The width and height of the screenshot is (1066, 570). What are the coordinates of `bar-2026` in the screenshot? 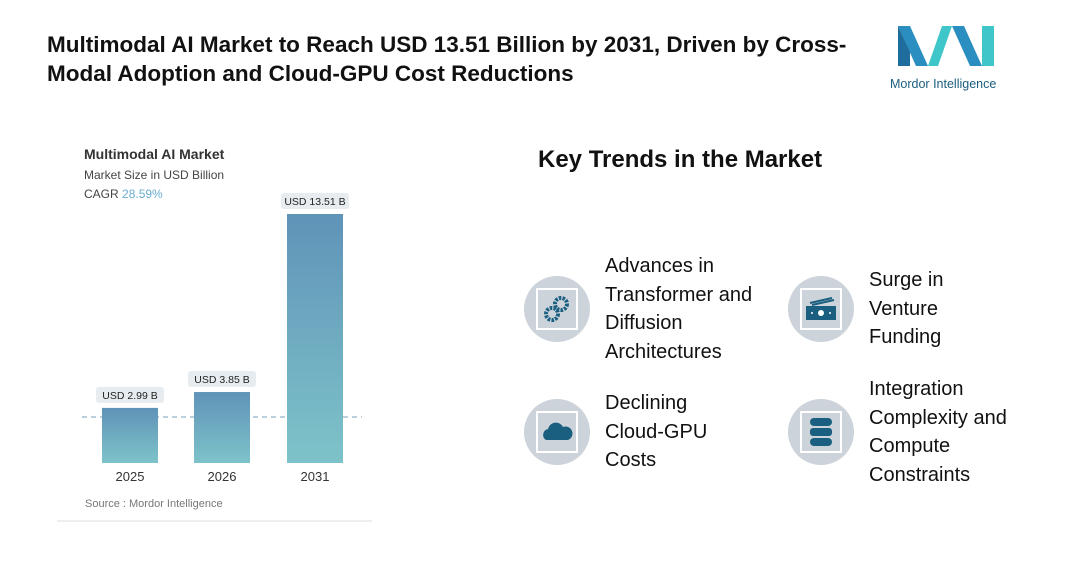 It's located at (222, 427).